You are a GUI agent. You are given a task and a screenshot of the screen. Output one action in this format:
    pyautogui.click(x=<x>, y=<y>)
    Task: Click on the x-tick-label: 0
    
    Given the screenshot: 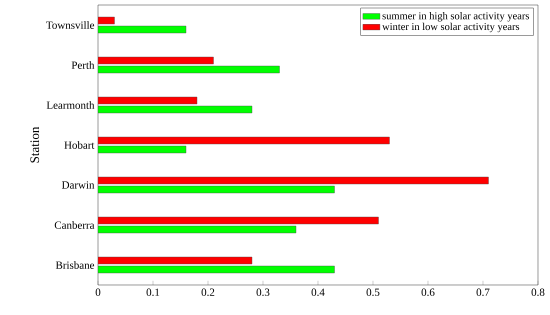 What is the action you would take?
    pyautogui.click(x=98, y=292)
    